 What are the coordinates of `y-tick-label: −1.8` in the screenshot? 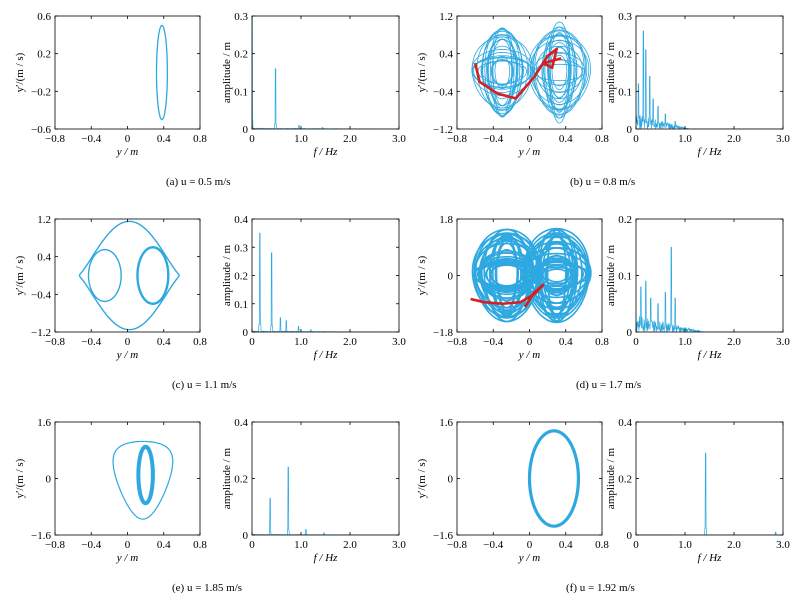 It's located at (443, 333).